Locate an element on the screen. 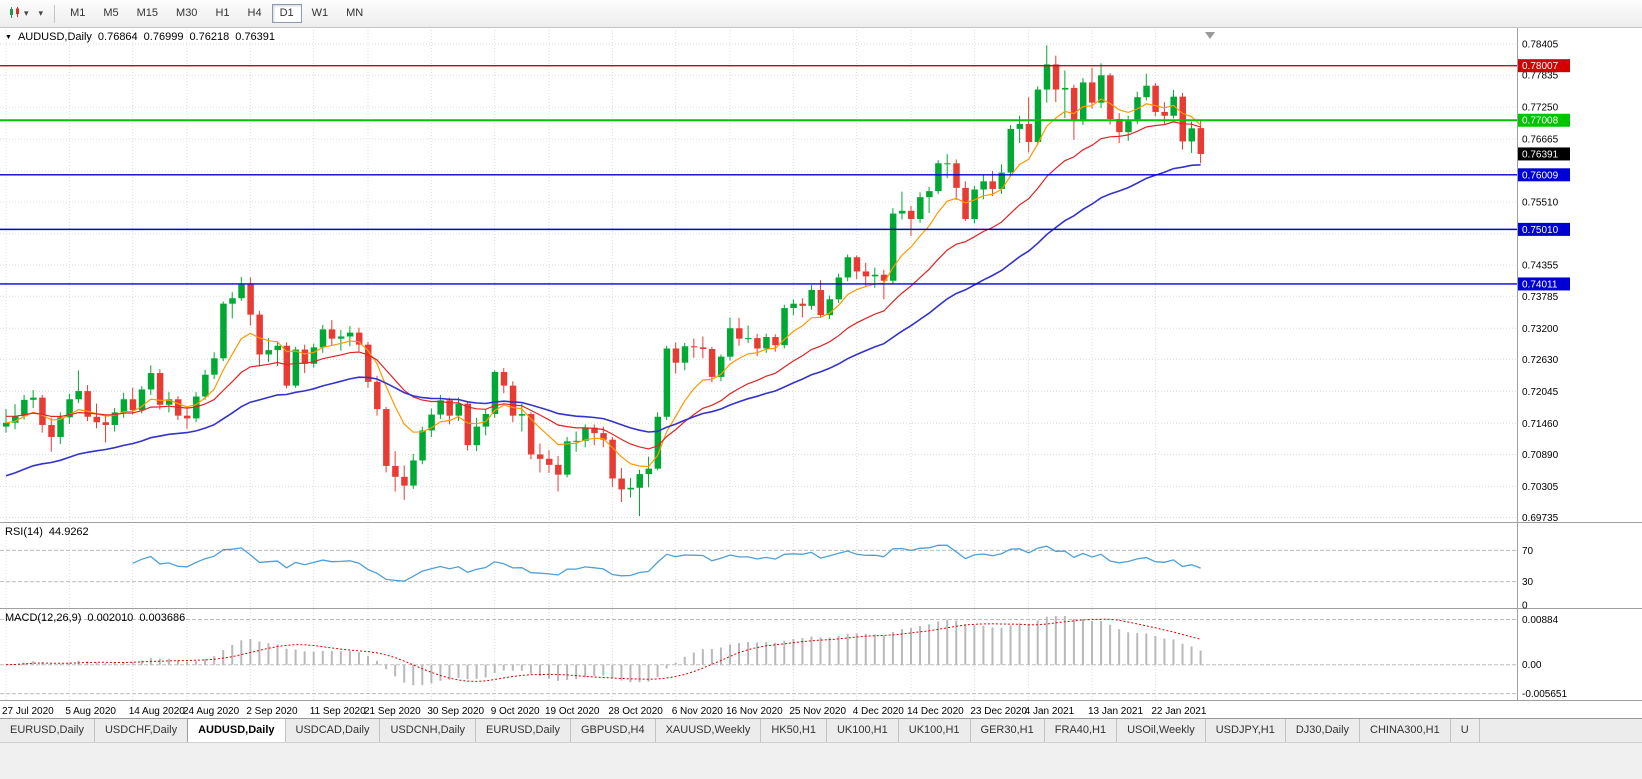  tab-usdjpy-h1: USDJPY,H1 is located at coordinates (1245, 730).